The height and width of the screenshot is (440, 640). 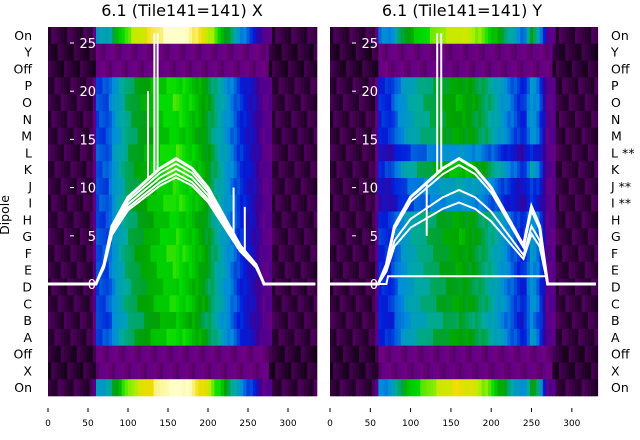 What do you see at coordinates (622, 152) in the screenshot?
I see `row-label: L **` at bounding box center [622, 152].